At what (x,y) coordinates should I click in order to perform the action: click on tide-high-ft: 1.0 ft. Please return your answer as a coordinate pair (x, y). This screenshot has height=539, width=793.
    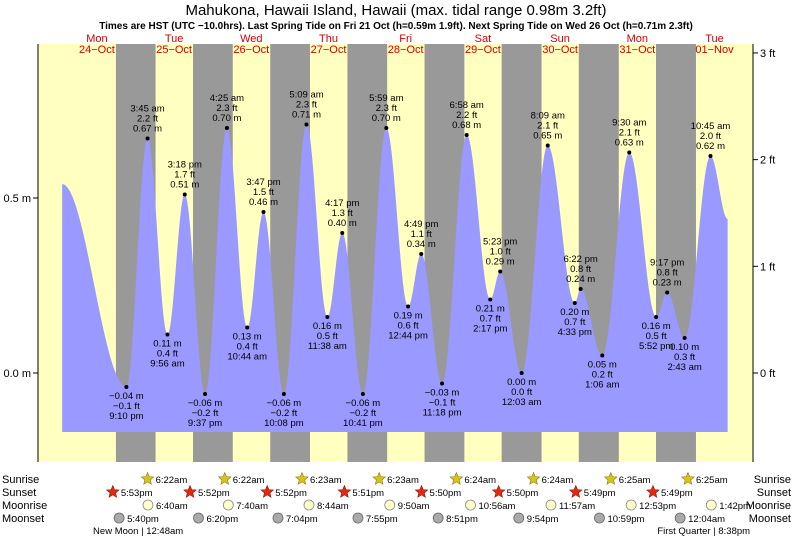
    Looking at the image, I should click on (500, 252).